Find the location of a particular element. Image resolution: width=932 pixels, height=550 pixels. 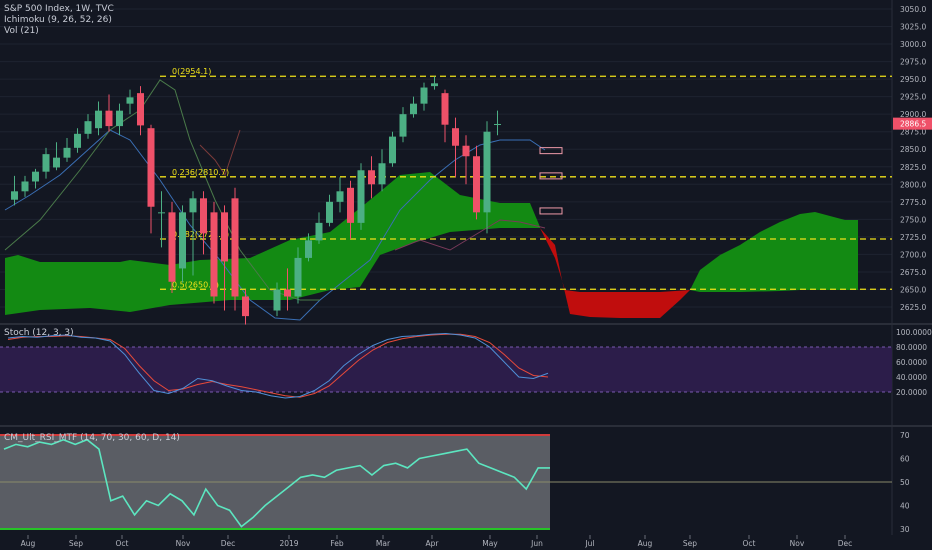

price-axis-label: 2650.0 is located at coordinates (913, 289).